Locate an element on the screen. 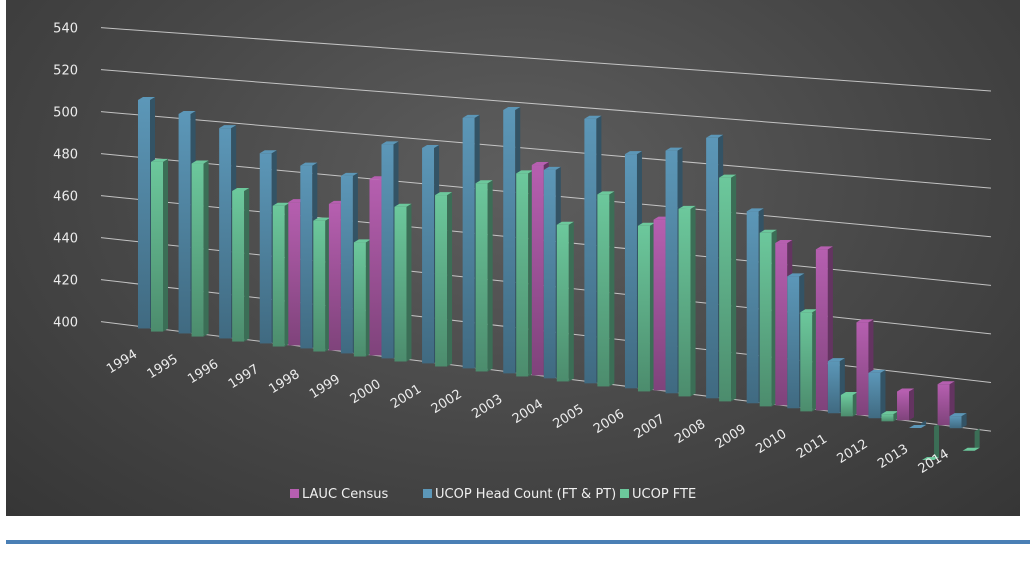 The image size is (1030, 568). bar-ucop-head-count-ft-pt--2007 is located at coordinates (671, 272).